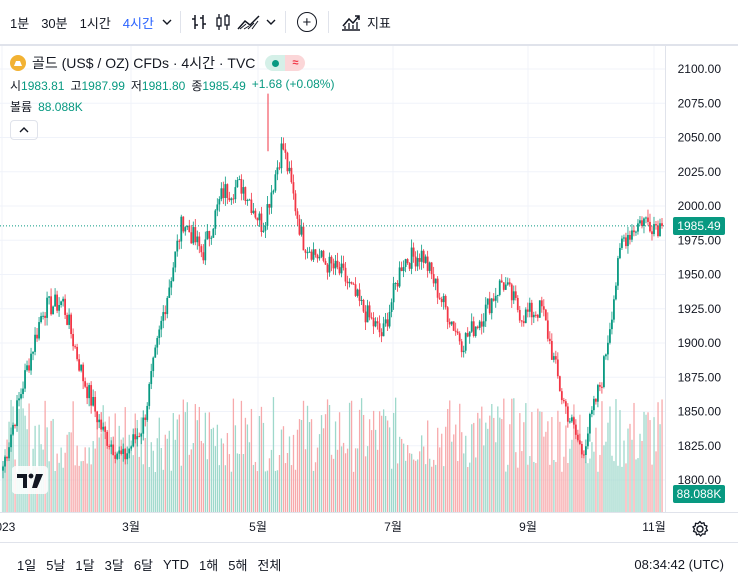 The width and height of the screenshot is (738, 585). Describe the element at coordinates (176, 564) in the screenshot. I see `range-ytd: YTD` at that location.